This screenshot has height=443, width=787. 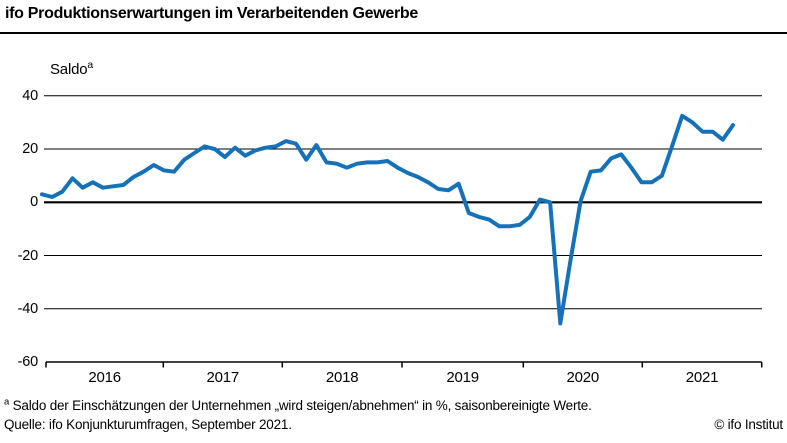 What do you see at coordinates (28, 362) in the screenshot?
I see `y-axis-tick-label: -60` at bounding box center [28, 362].